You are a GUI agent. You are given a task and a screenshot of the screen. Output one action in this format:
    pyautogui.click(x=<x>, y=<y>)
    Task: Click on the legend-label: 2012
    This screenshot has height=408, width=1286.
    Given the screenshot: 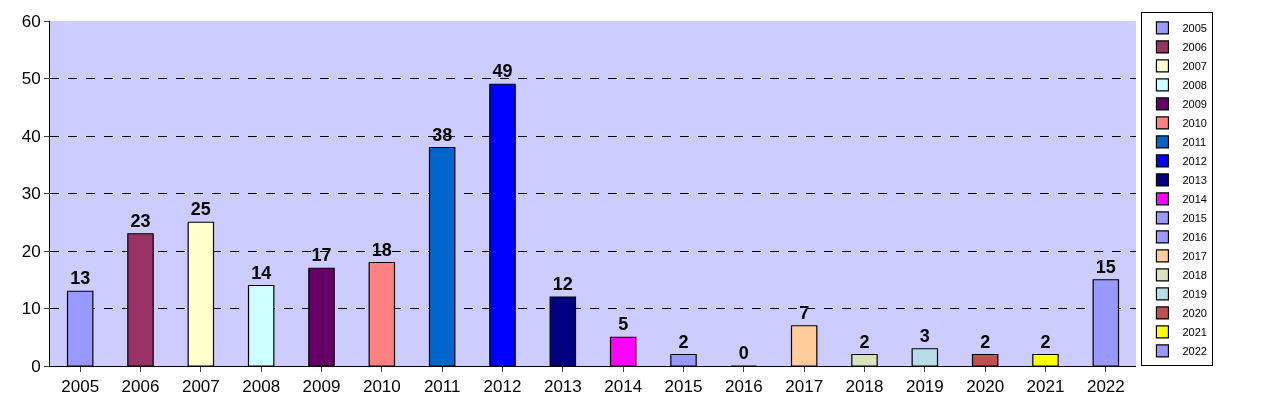 What is the action you would take?
    pyautogui.click(x=1194, y=161)
    